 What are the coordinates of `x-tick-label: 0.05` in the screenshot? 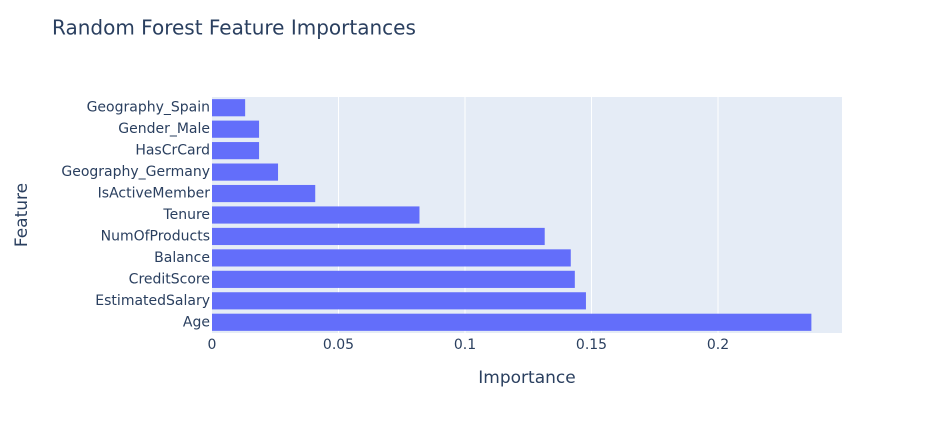 It's located at (338, 345).